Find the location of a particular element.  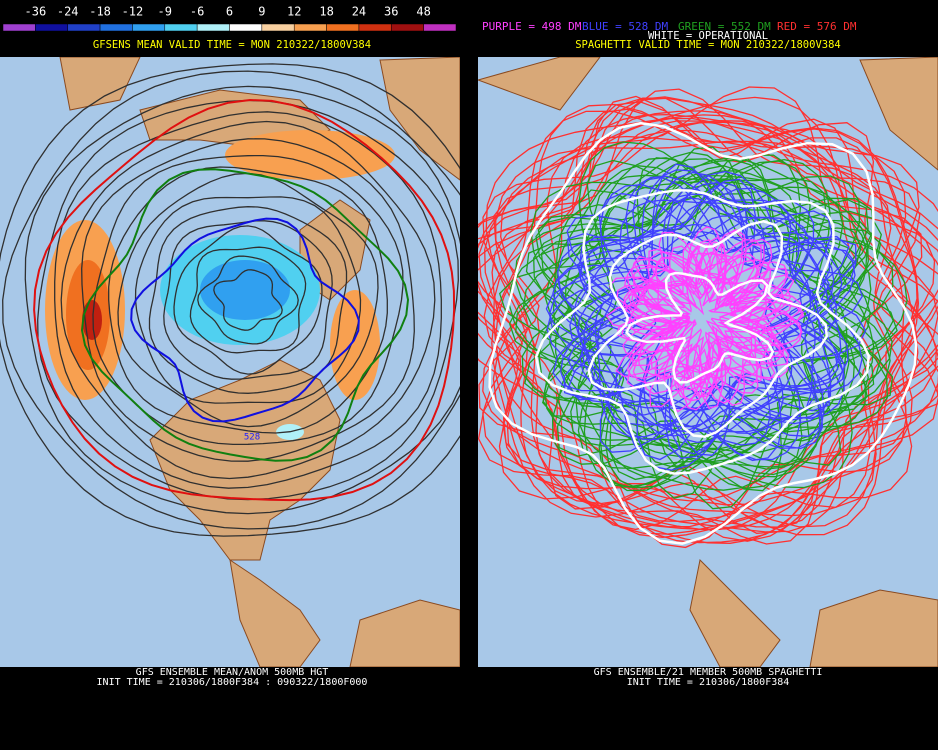

operational-label: WHITE = OPERATIONAL is located at coordinates (708, 36).